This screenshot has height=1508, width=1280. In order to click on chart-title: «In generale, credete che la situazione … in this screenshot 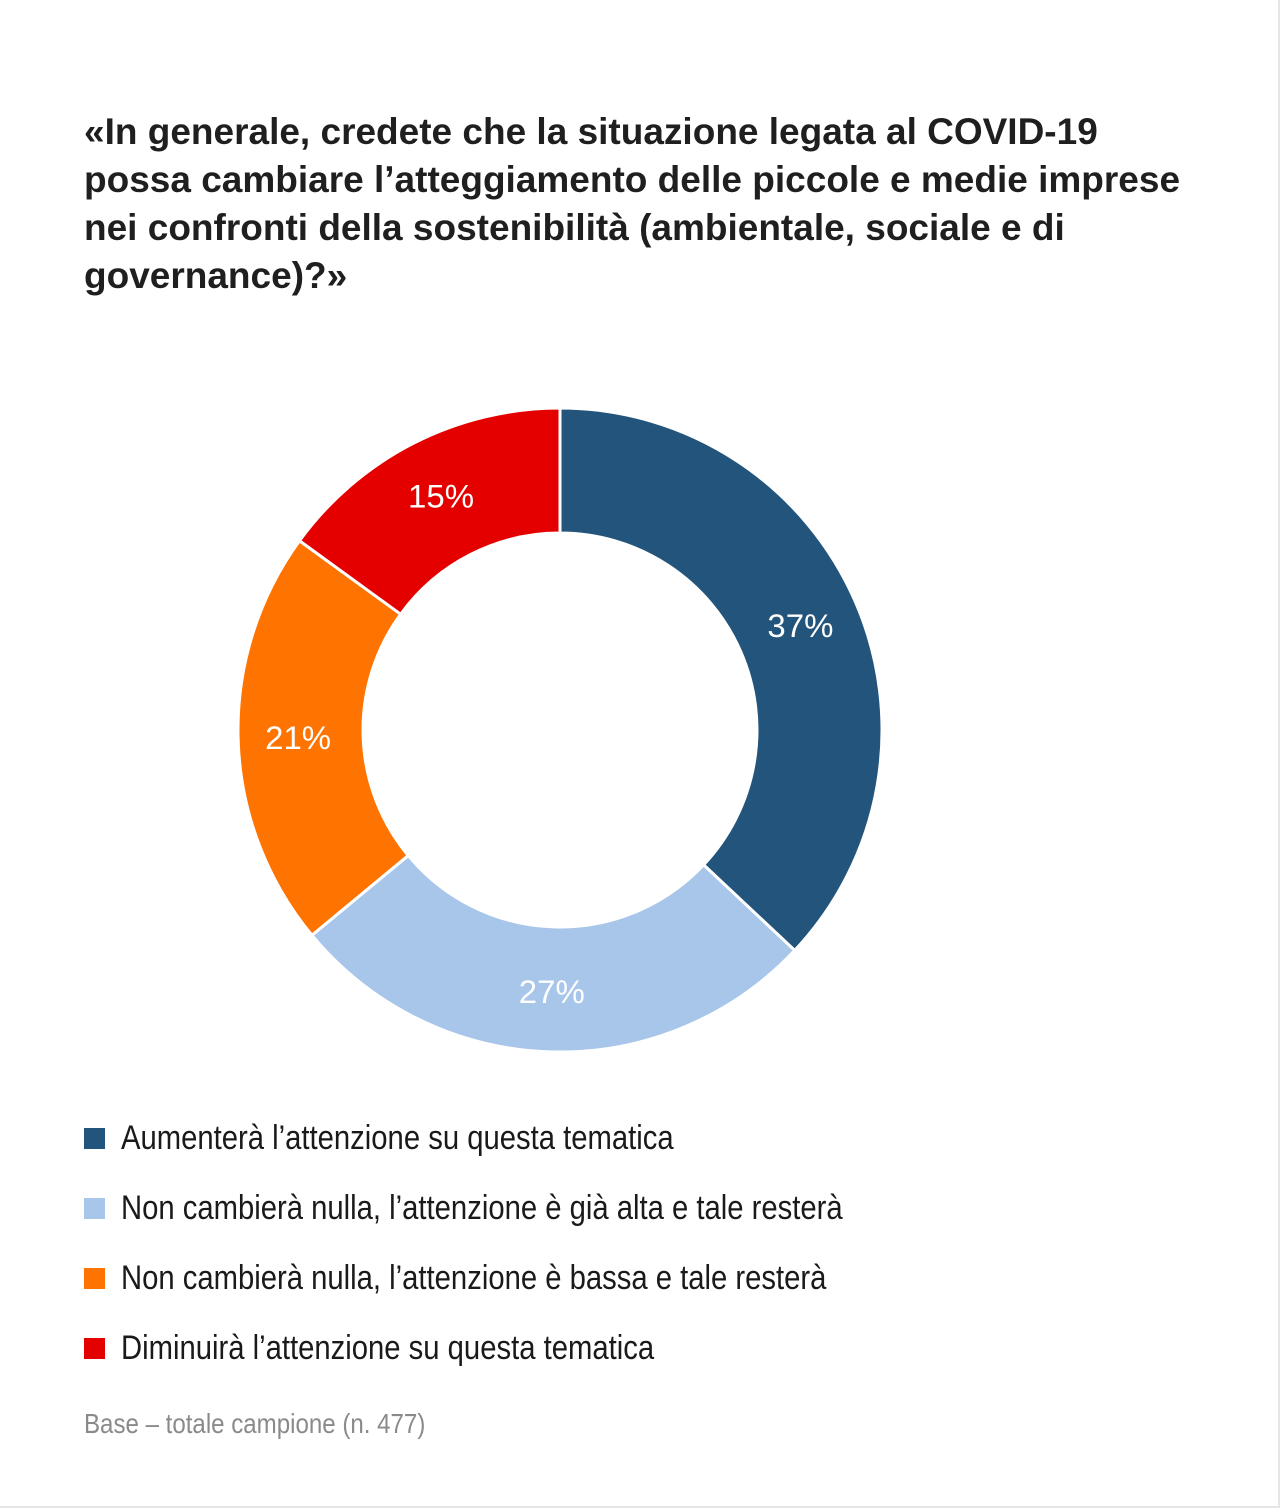, I will do `click(632, 203)`.